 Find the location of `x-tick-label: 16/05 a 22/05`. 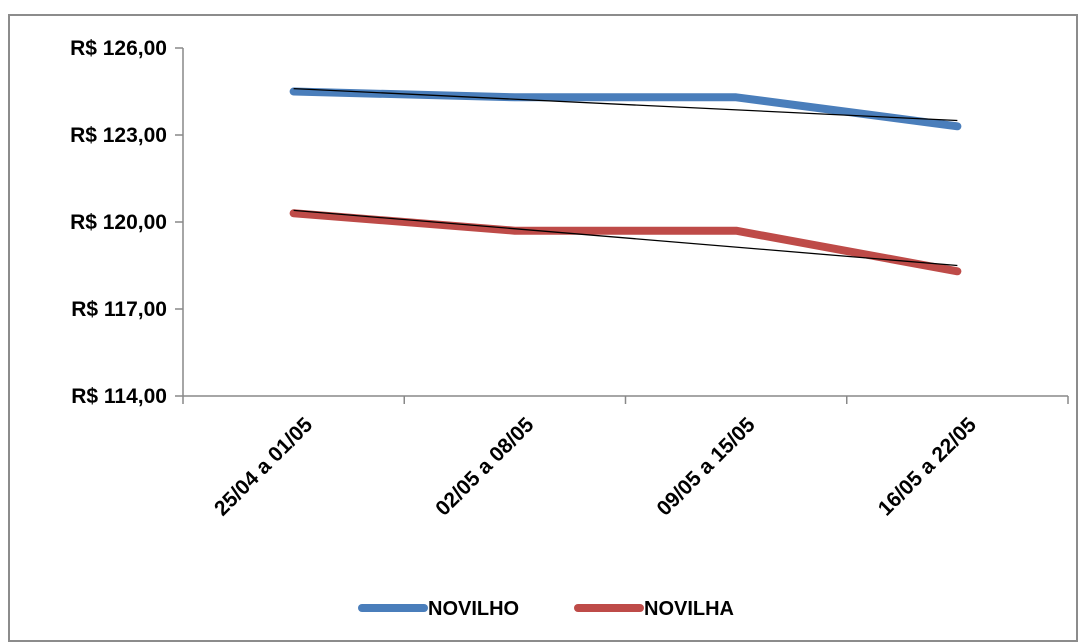

x-tick-label: 16/05 a 22/05 is located at coordinates (927, 466).